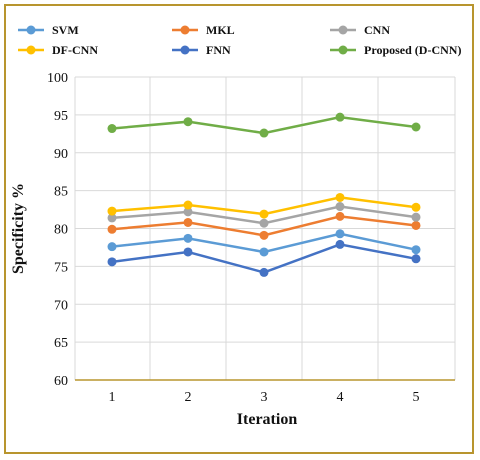 This screenshot has height=460, width=480. I want to click on y-tick-label: 70, so click(61, 305).